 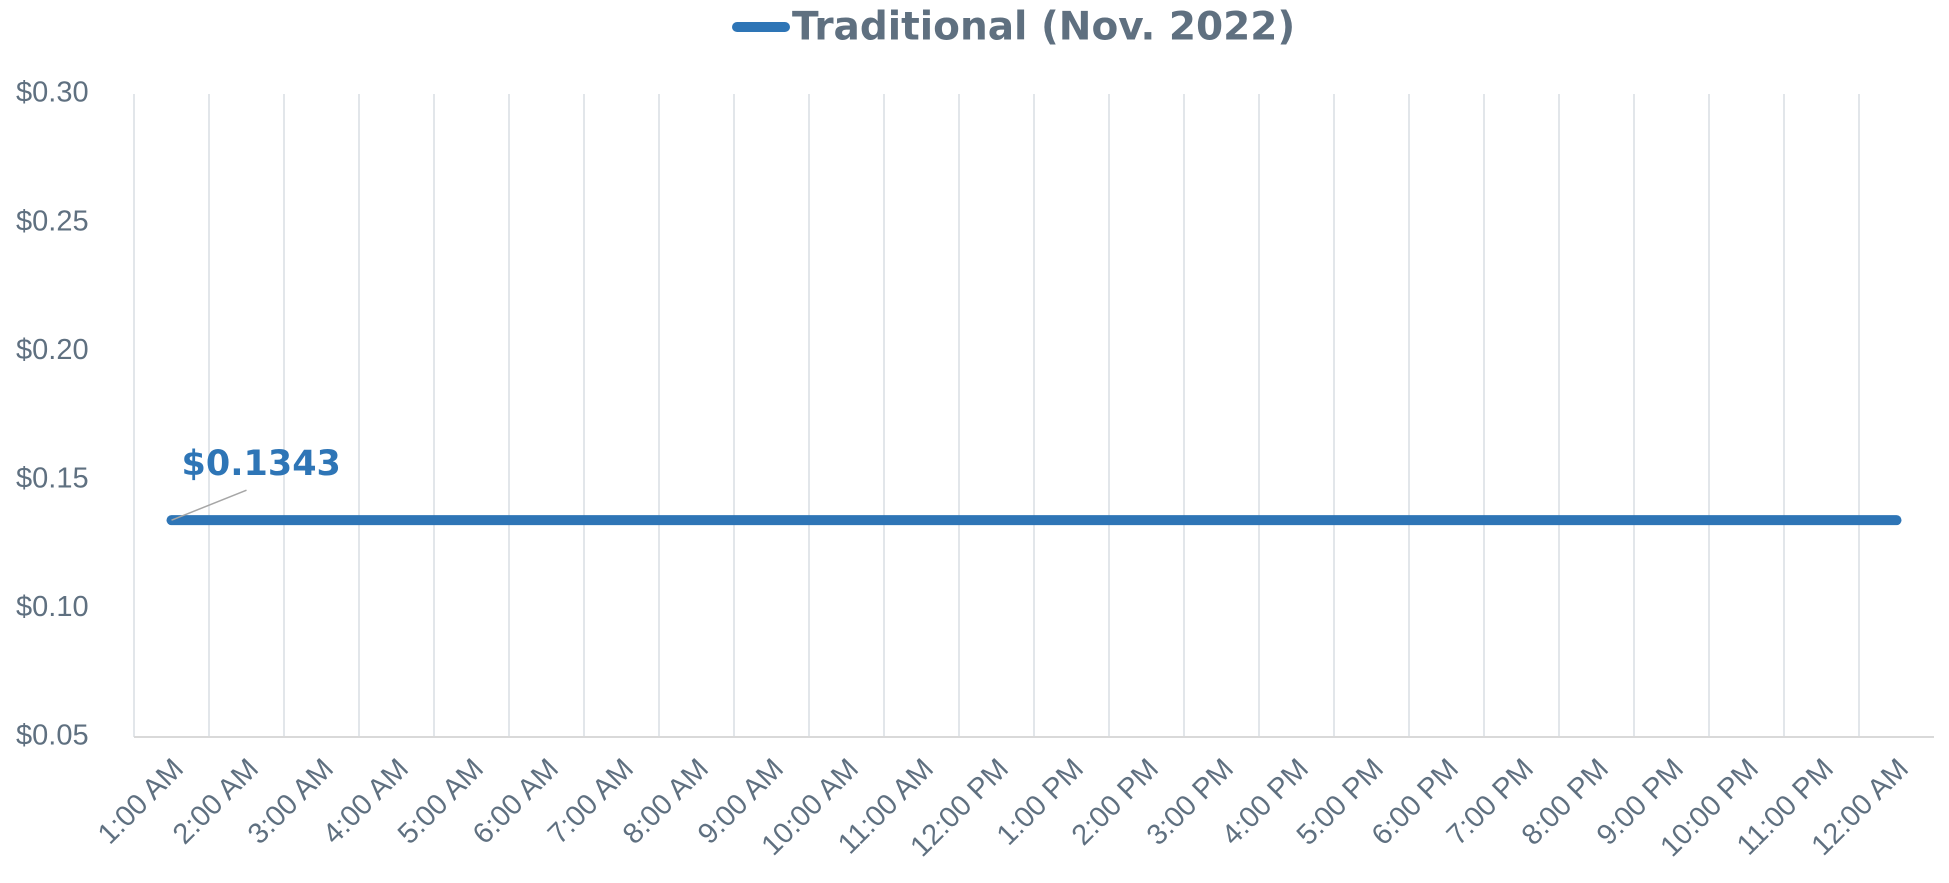 I want to click on y-tick-label: $0.30, so click(x=52, y=93).